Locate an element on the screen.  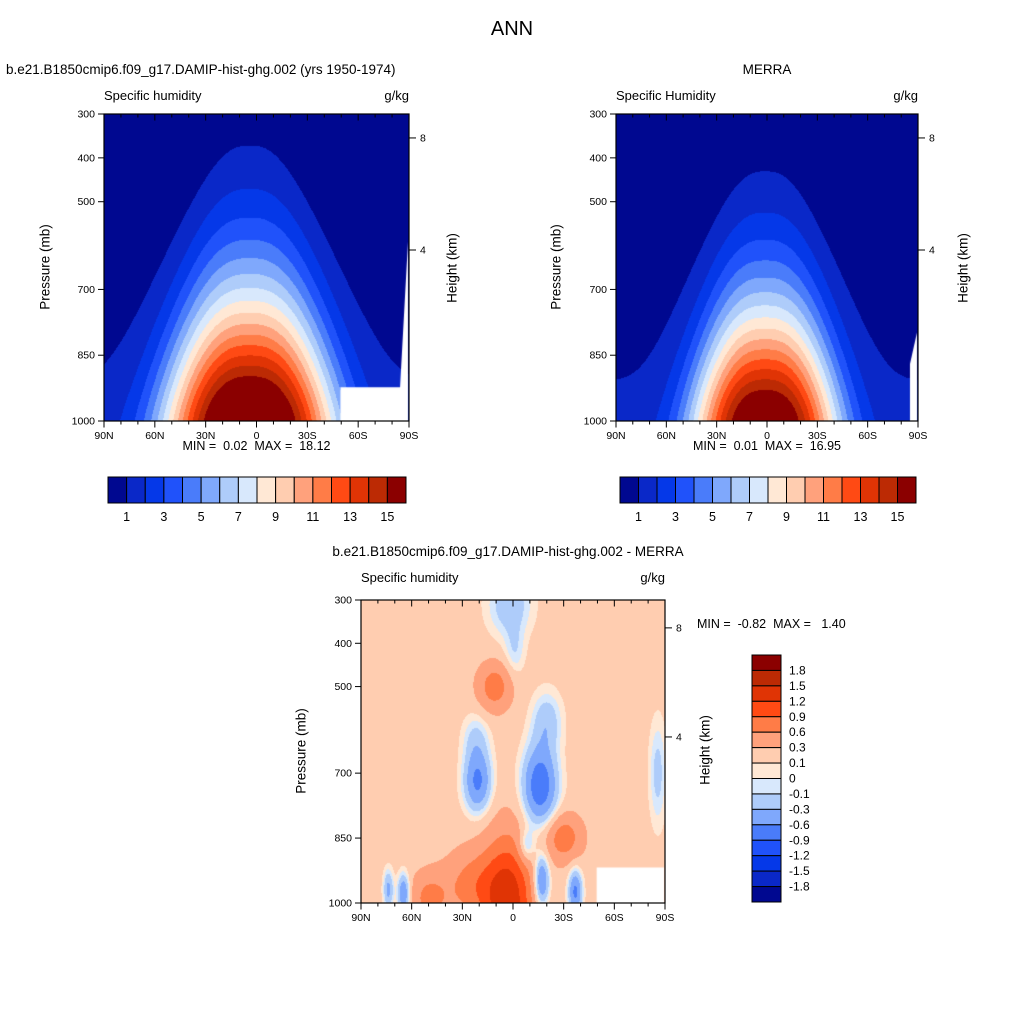
merra-minmax-label: MIN = 0.01 MAX = 16.95 is located at coordinates (767, 446).